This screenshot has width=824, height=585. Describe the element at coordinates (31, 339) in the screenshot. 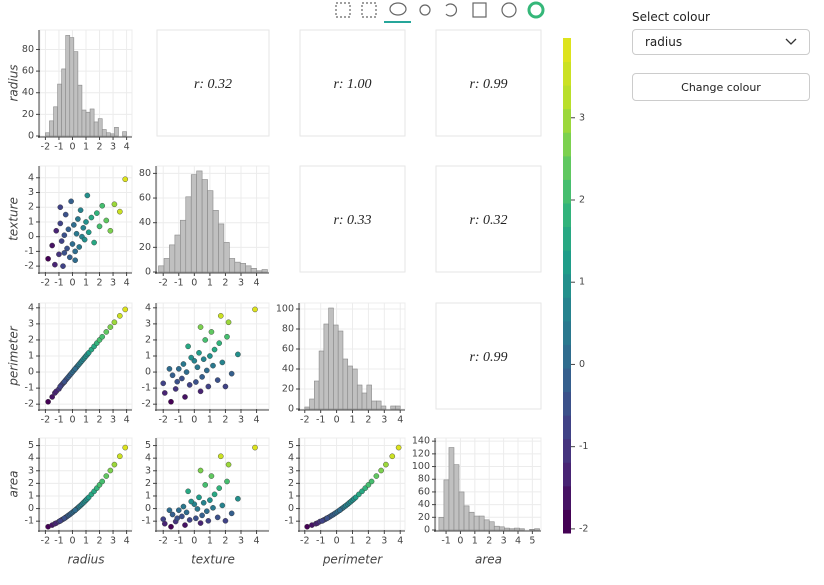

I see `y-tick-label: 2` at that location.